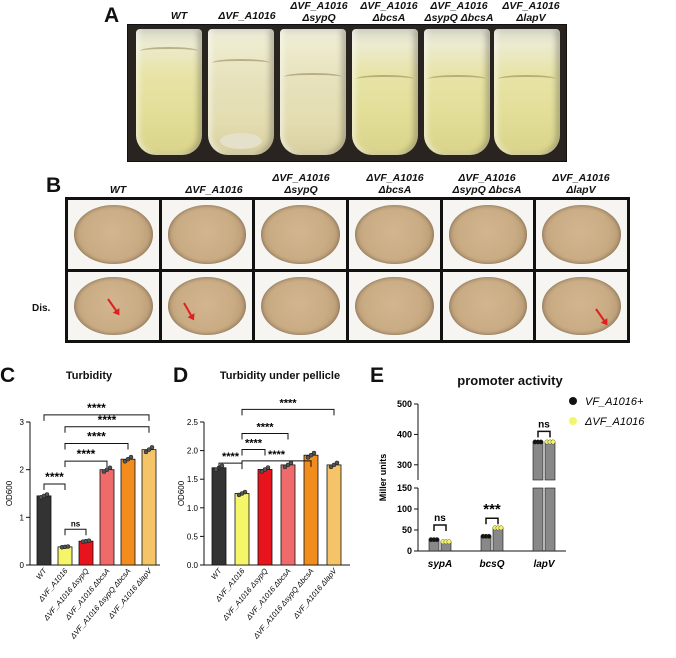 The image size is (676, 658). I want to click on strain-label-b-5: ΔVF_A1016 ΔsypQ ΔbcsA, so click(487, 184).